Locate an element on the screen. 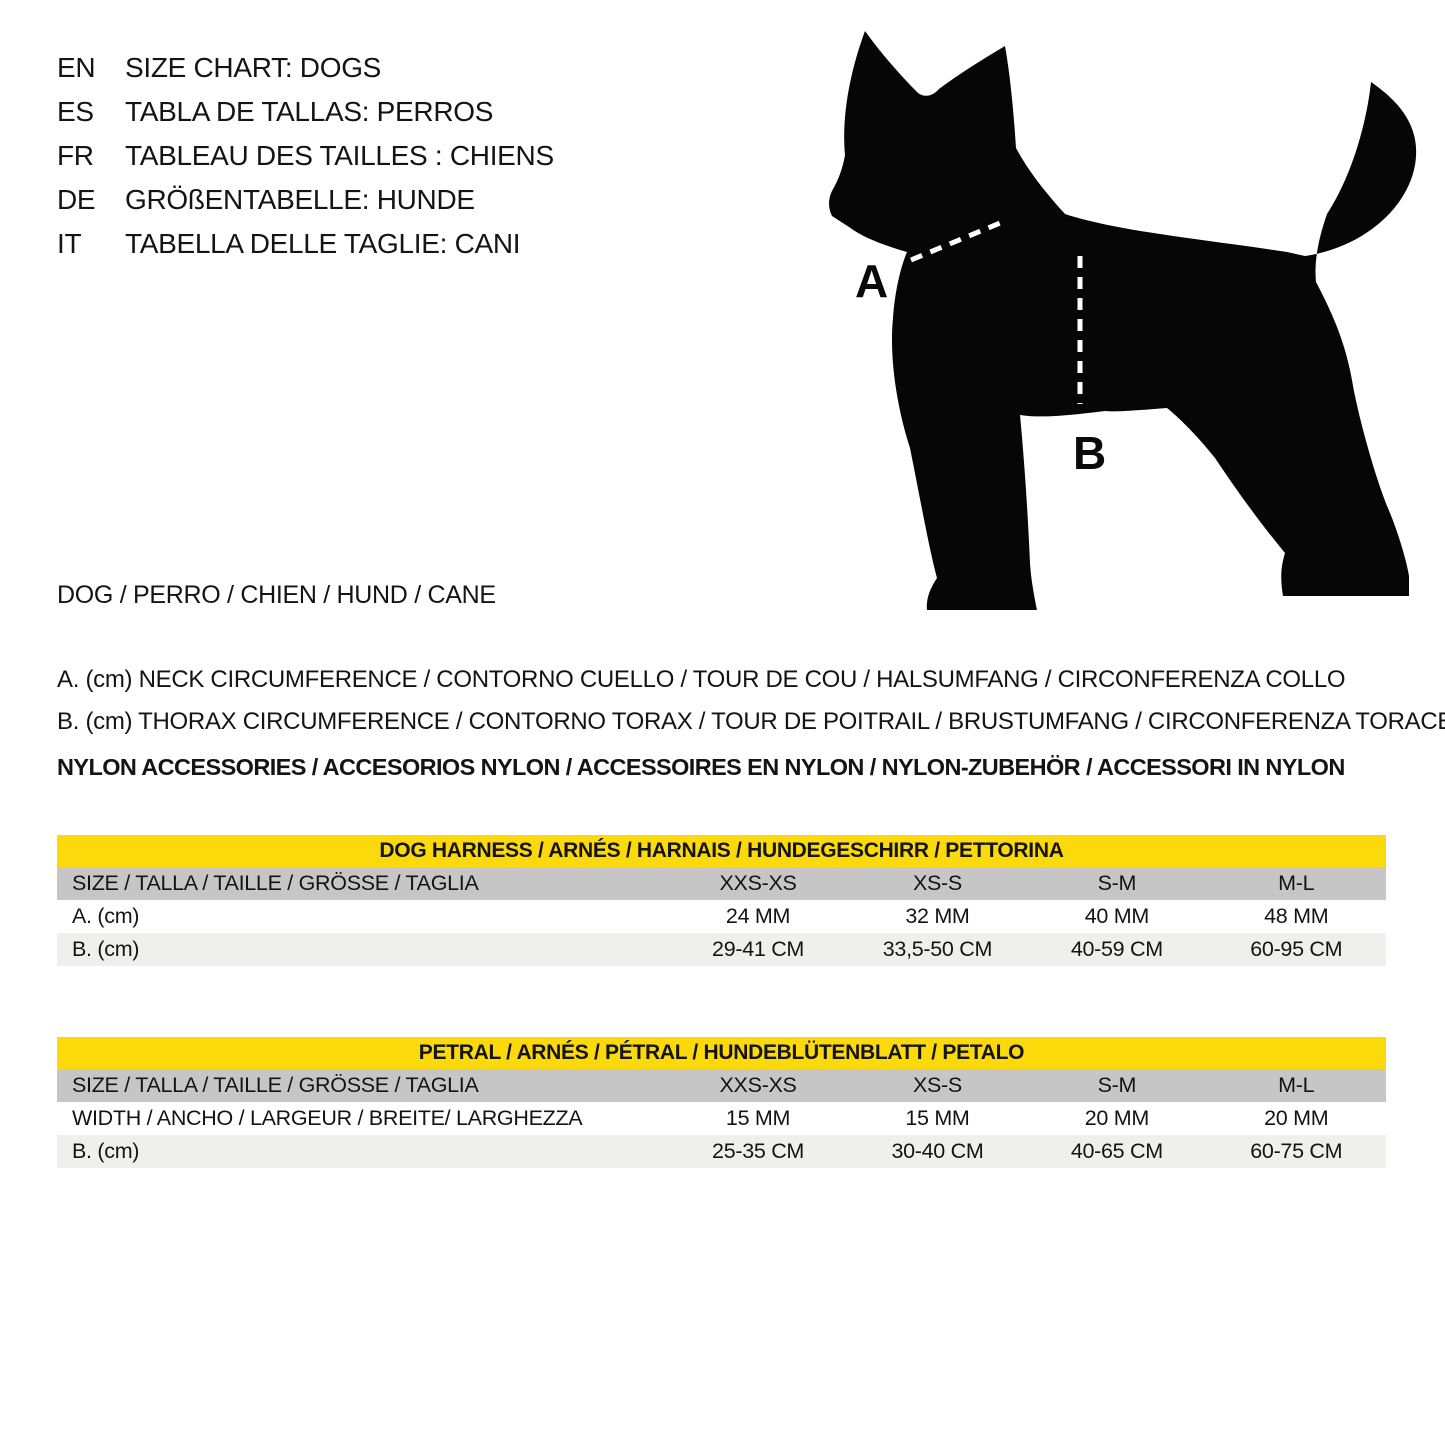 Image resolution: width=1445 pixels, height=1445 pixels. language-row-de: DE GRÖßENTABELLE: HUNDE is located at coordinates (305, 200).